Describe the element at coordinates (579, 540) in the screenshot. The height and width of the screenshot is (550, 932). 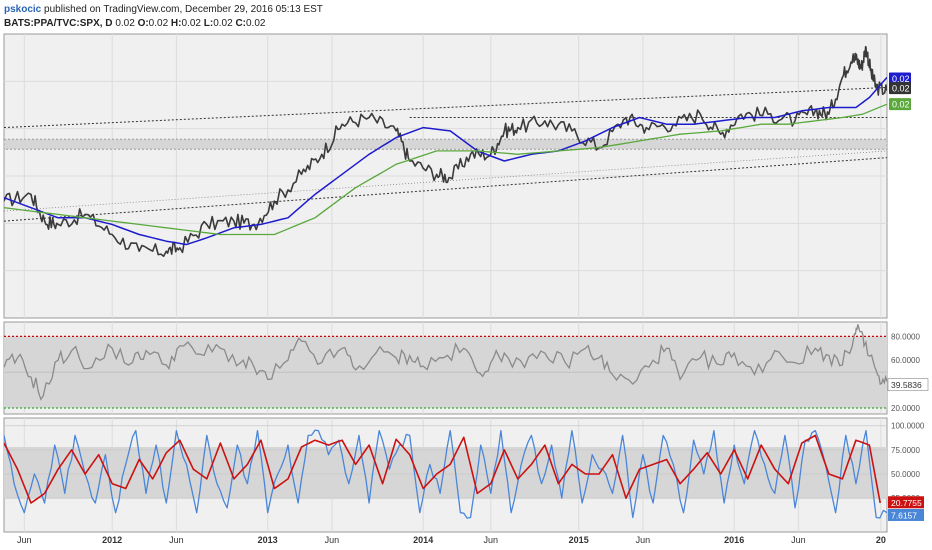
I see `x-tick-7: 2015` at that location.